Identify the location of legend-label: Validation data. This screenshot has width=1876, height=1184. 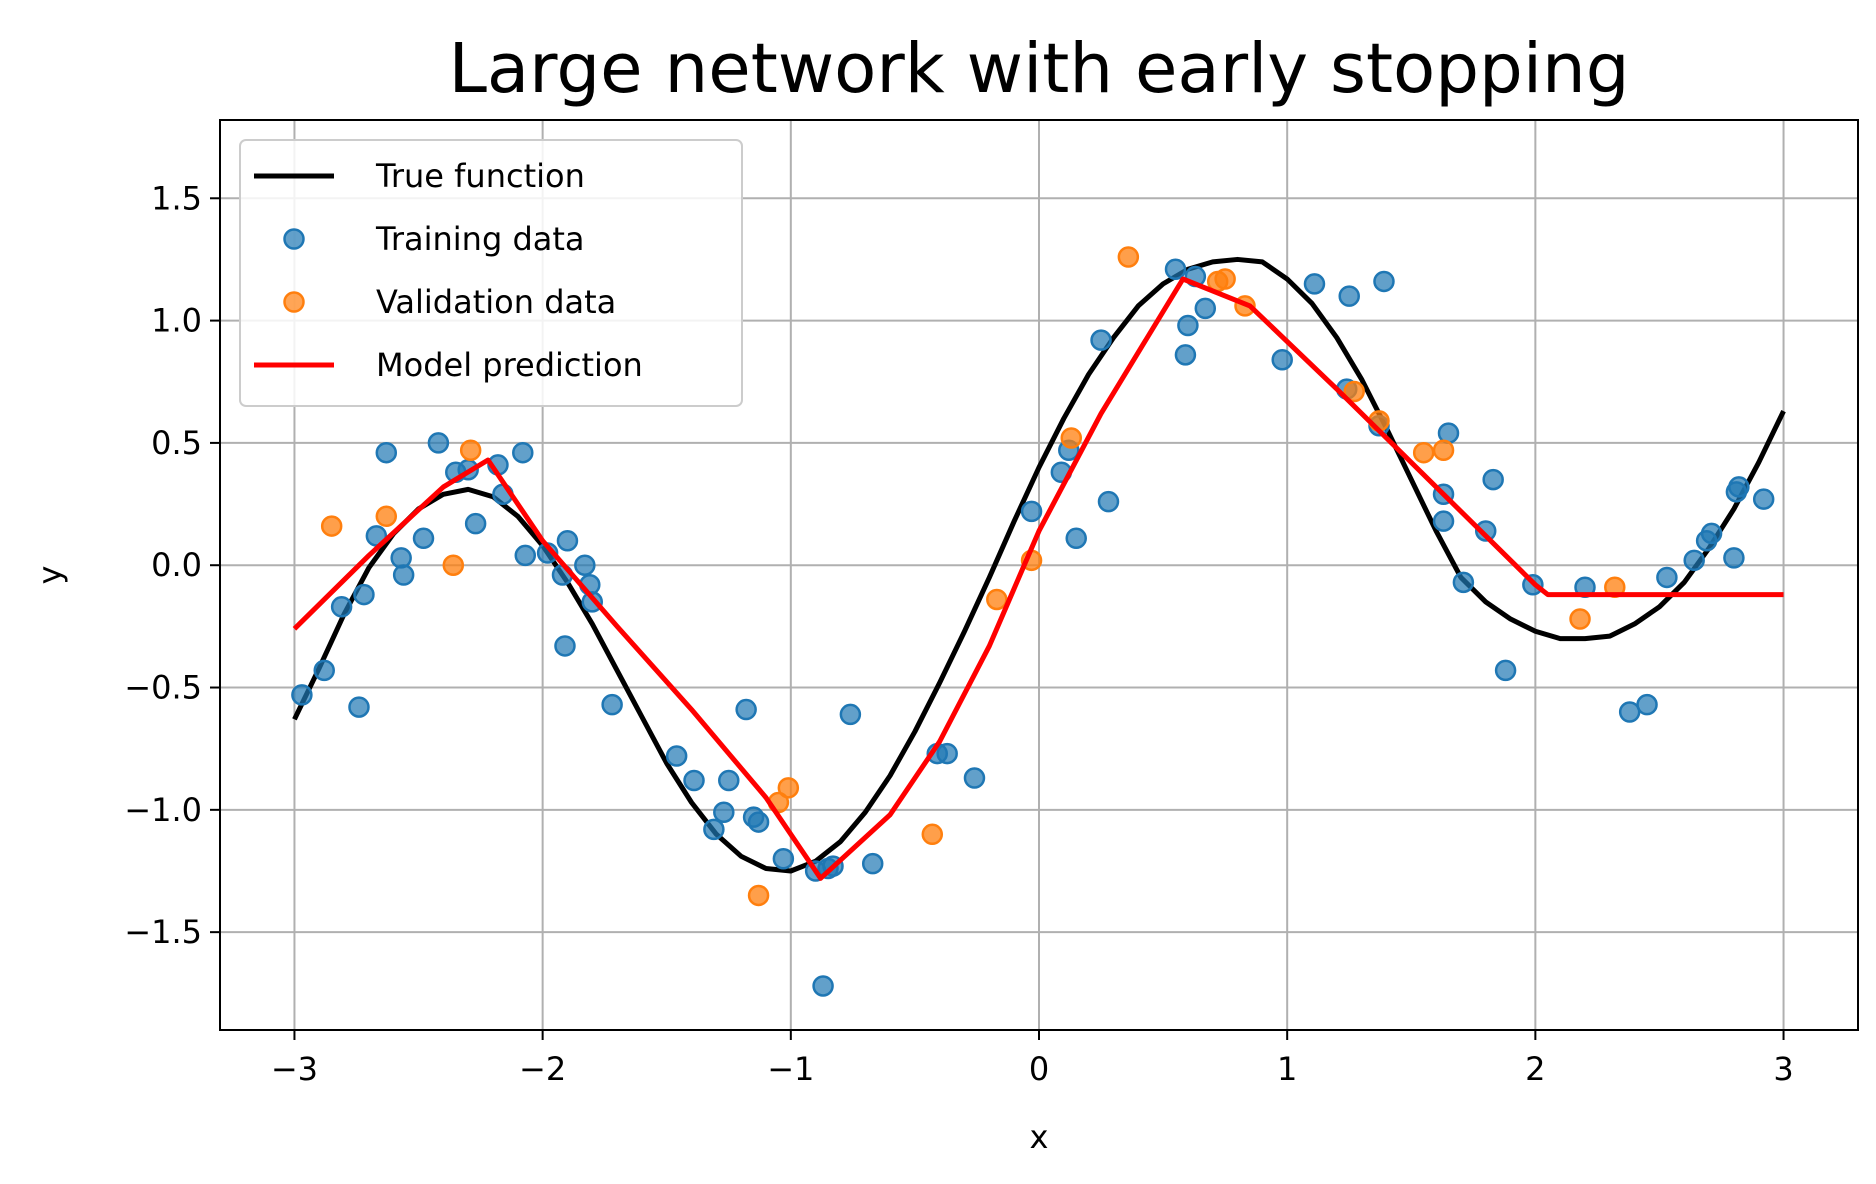
(496, 302).